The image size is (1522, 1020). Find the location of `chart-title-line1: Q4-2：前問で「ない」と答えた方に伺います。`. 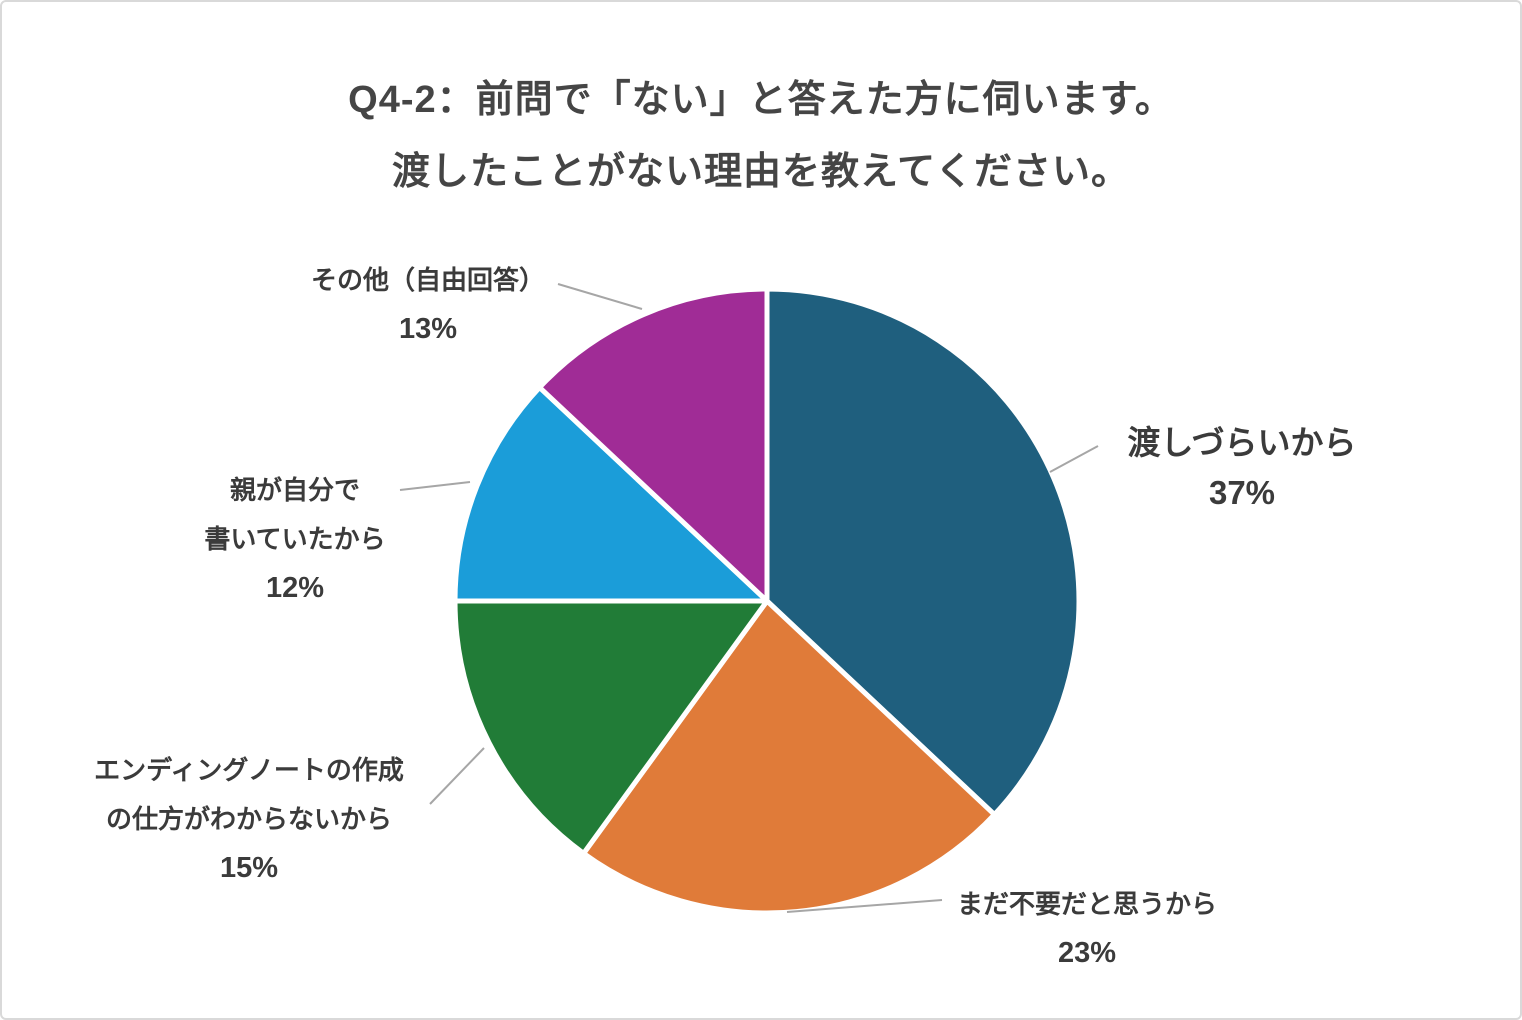

chart-title-line1: Q4-2：前問で「ない」と答えた方に伺います。 is located at coordinates (761, 100).